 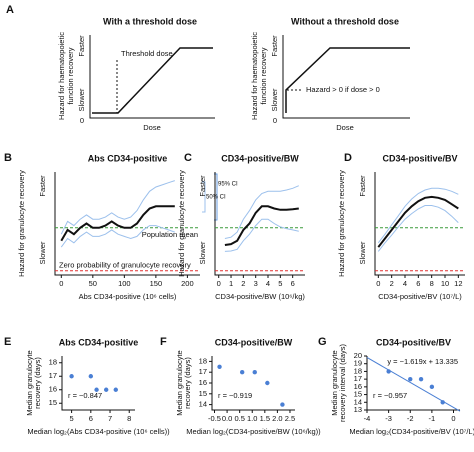 I want to click on y-label: recovery interval (days), so click(x=342, y=383).